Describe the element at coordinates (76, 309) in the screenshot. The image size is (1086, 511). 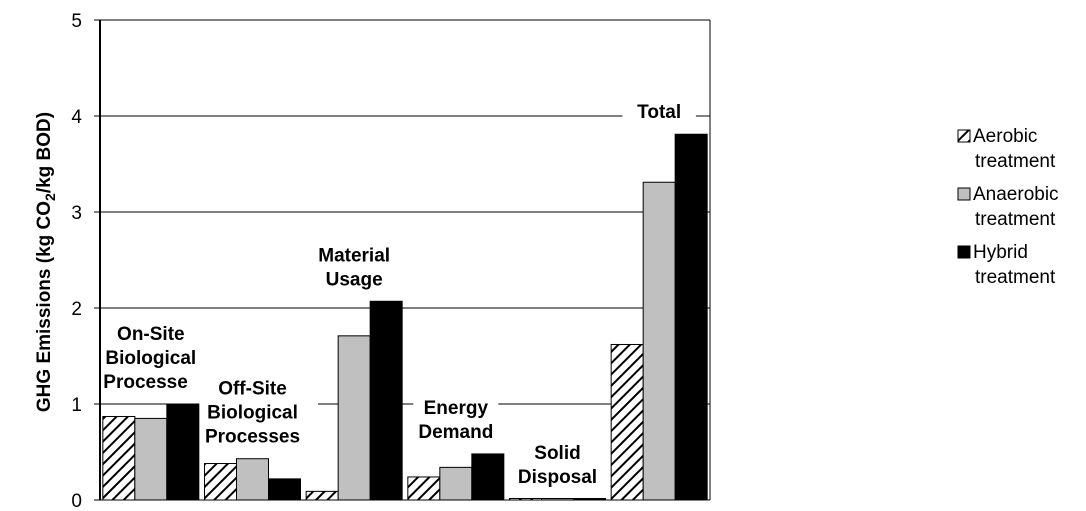
I see `y-tick-label: 2` at that location.